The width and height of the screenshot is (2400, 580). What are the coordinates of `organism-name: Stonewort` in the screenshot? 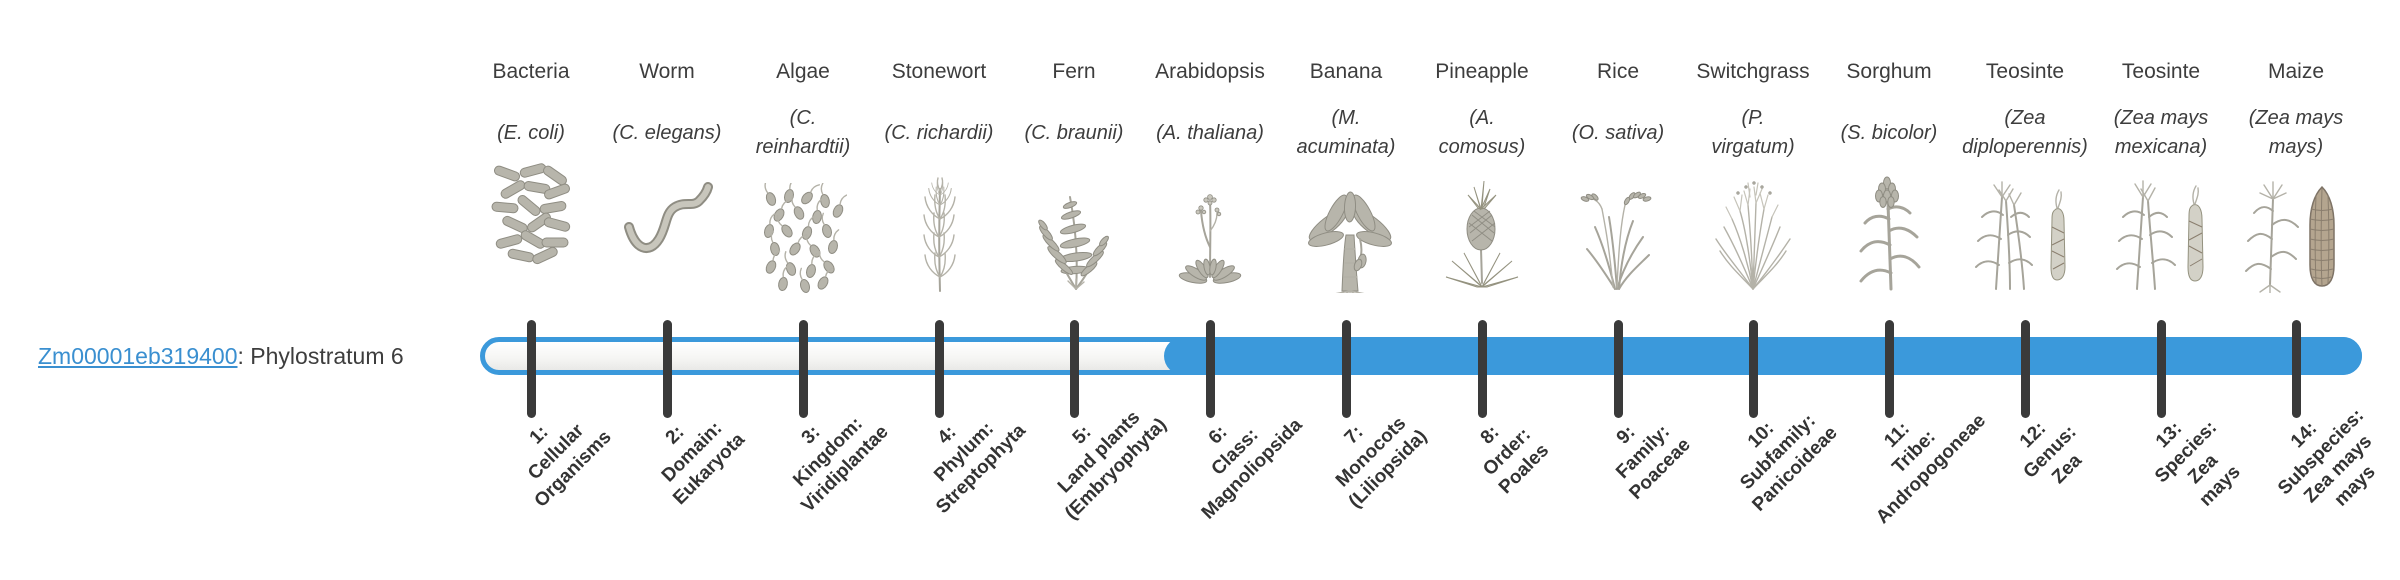 It's located at (939, 71).